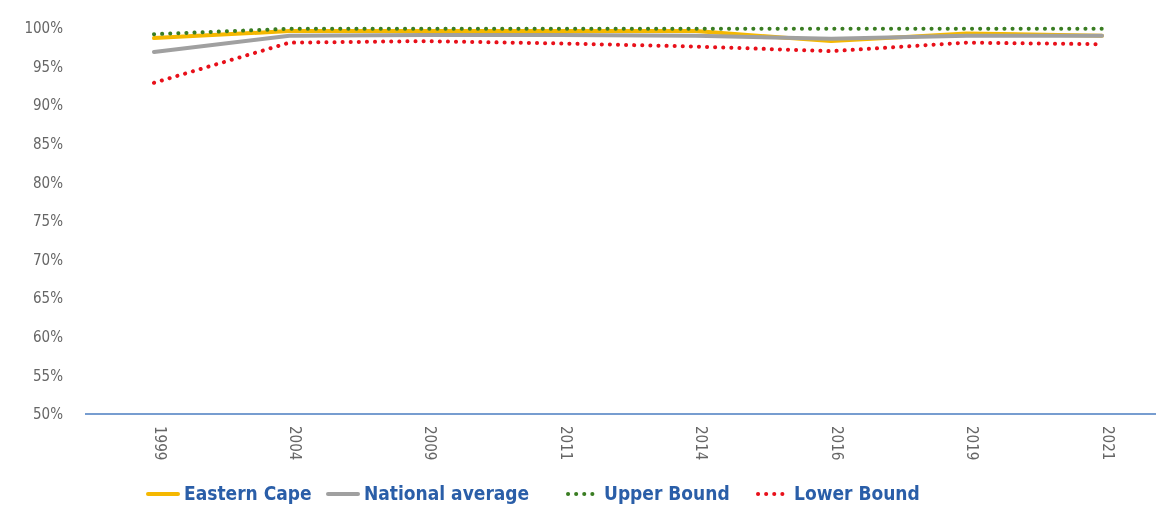 The height and width of the screenshot is (516, 1170). I want to click on y-tick-label: 80%, so click(48, 182).